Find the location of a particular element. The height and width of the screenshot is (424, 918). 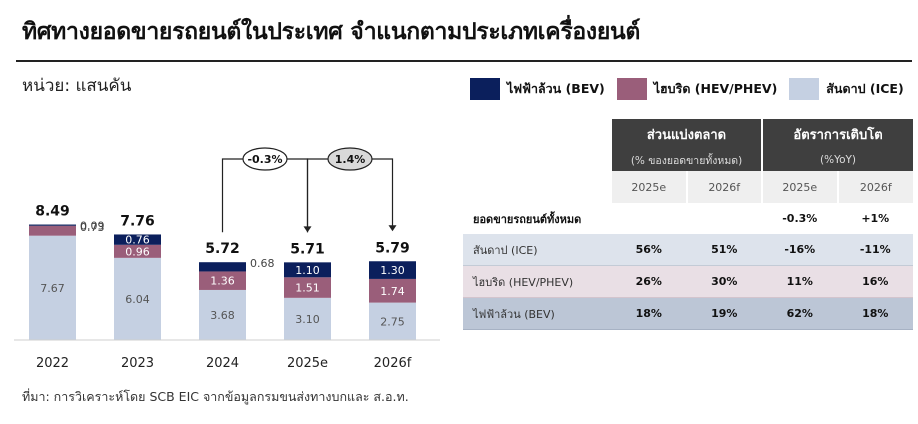

table-row-ice: สันดาป (ICE) 56% 51% -16% -11% is located at coordinates (688, 250).